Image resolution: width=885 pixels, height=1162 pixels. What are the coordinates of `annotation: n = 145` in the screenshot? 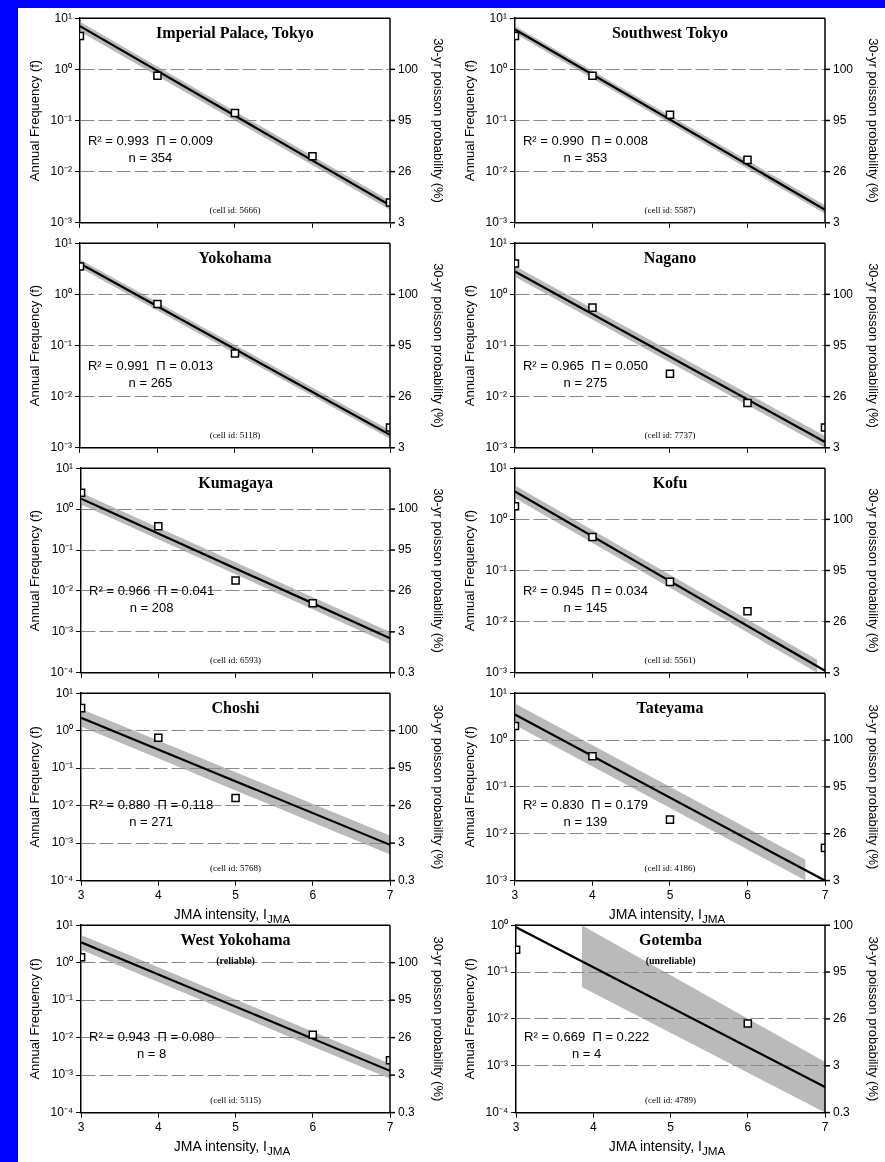 It's located at (585, 607).